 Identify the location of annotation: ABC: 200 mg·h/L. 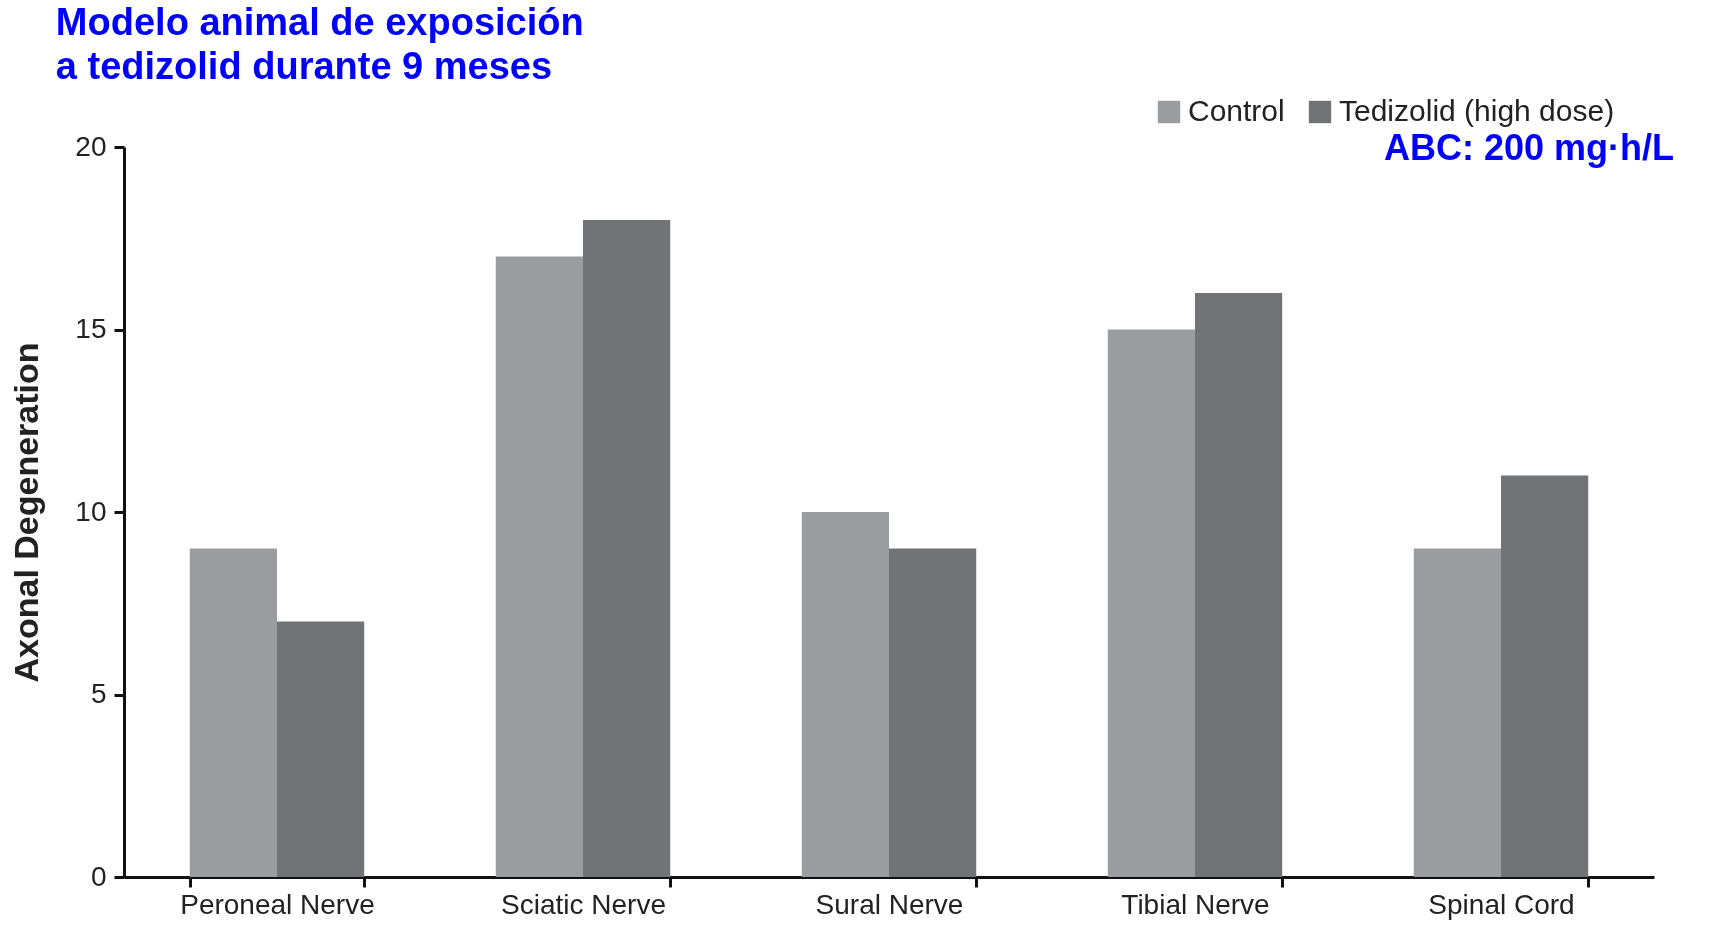
(1528, 147).